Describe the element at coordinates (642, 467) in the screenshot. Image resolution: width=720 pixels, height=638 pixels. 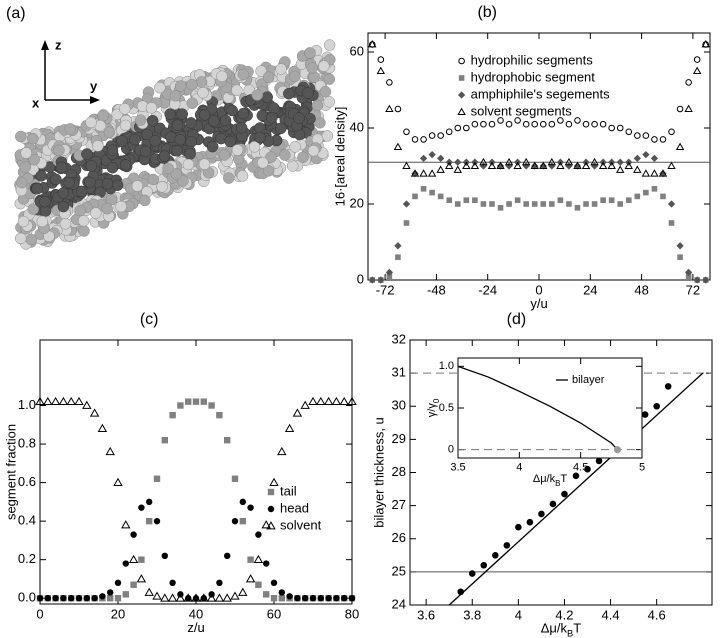
I see `x-tick-label: 5` at that location.